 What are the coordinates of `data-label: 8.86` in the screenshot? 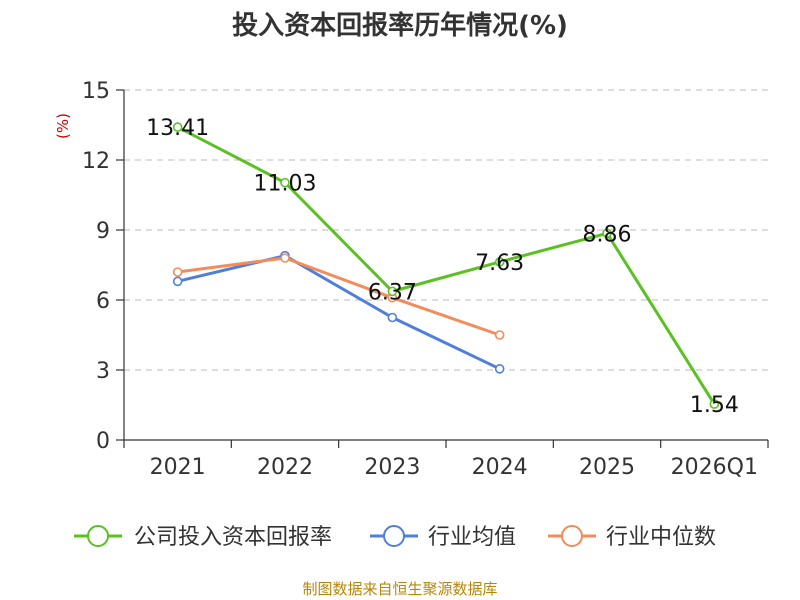 It's located at (607, 234).